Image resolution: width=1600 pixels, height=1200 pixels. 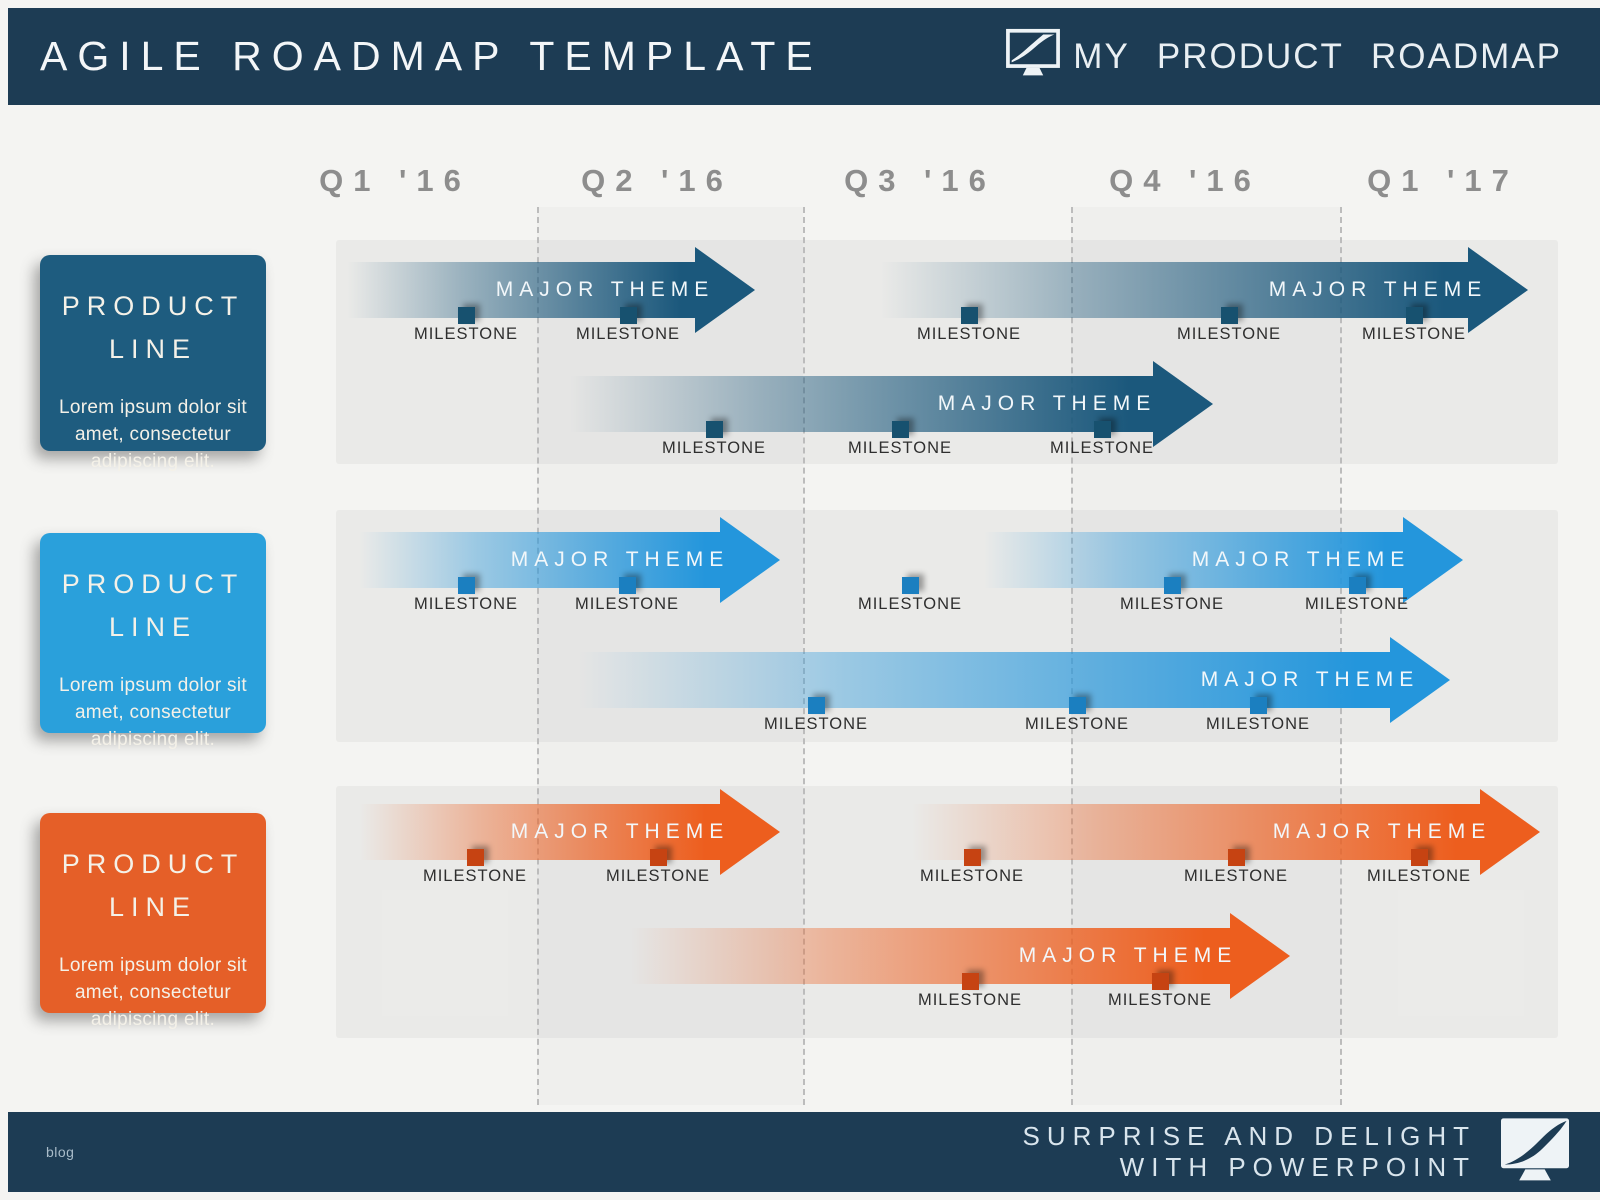 I want to click on footer-tagline: SURPRISE AND DELIGHT WITH POWERPOINT, so click(x=1249, y=1152).